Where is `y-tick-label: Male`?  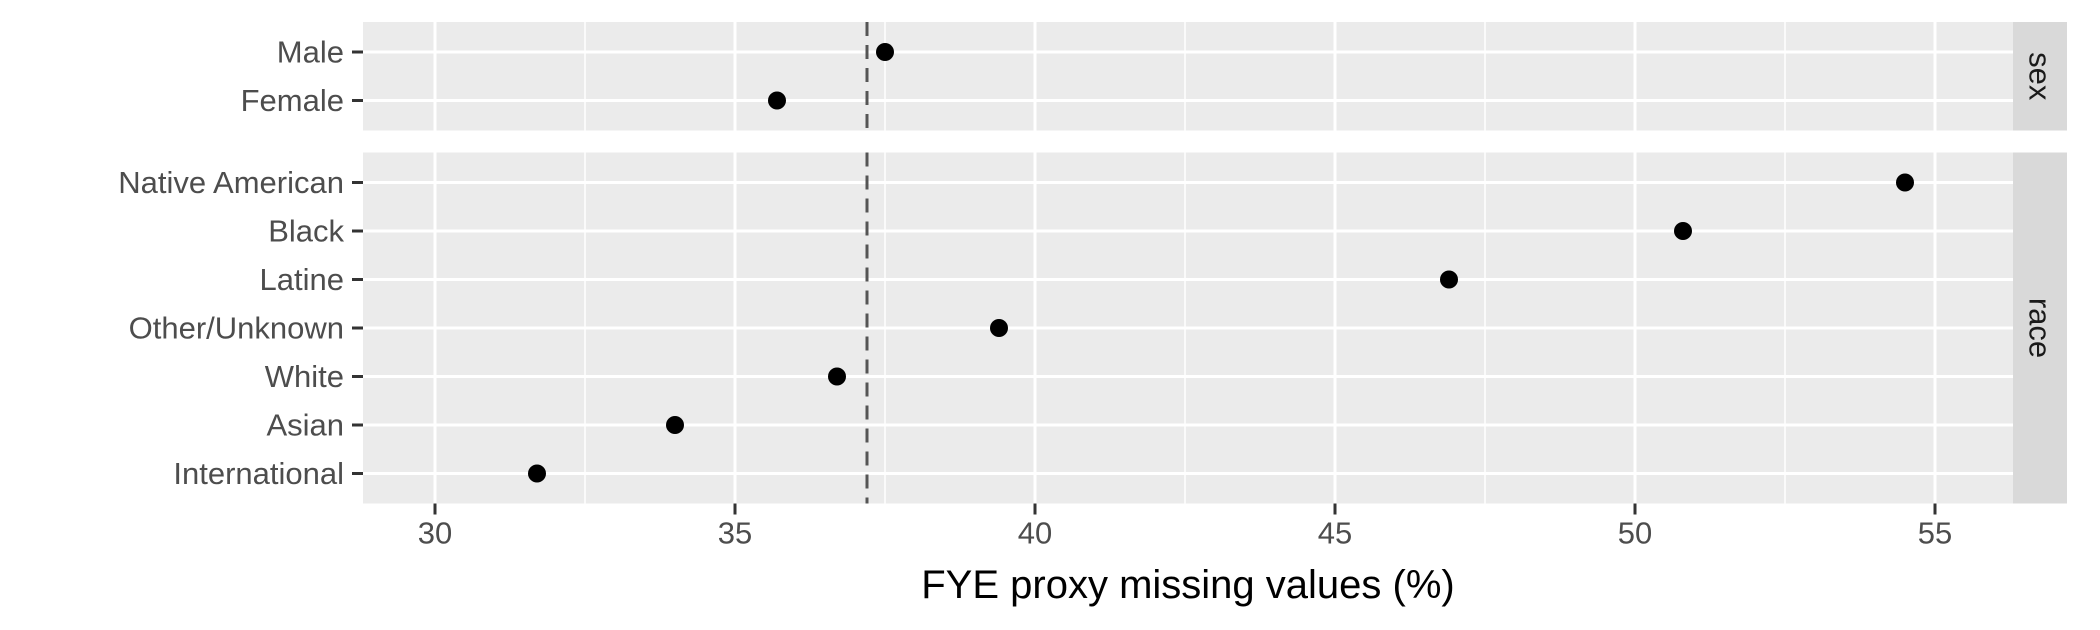
y-tick-label: Male is located at coordinates (310, 52).